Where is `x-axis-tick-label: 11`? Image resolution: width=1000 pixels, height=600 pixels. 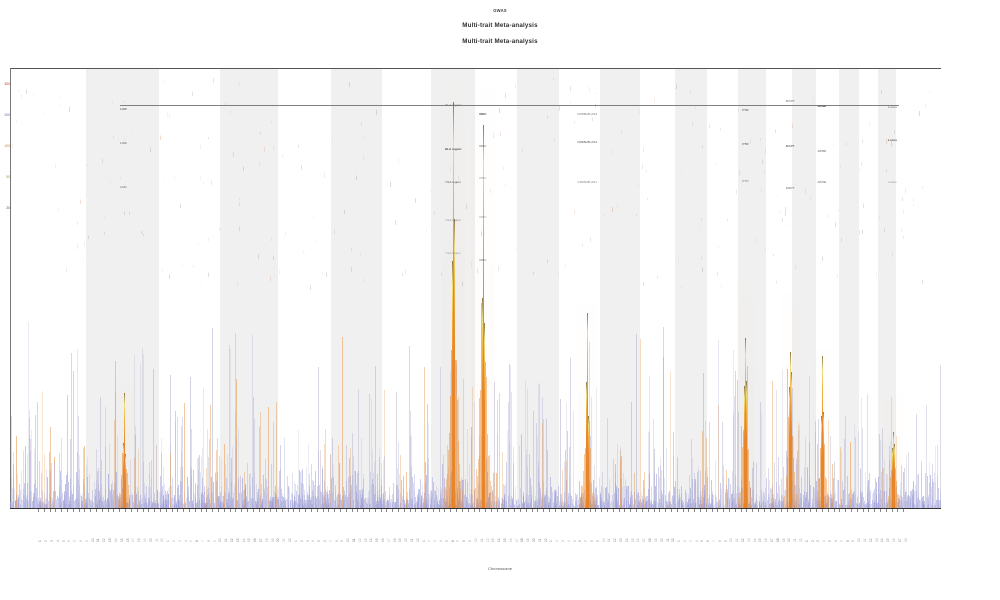 x-axis-tick-label: 11 is located at coordinates (98, 540).